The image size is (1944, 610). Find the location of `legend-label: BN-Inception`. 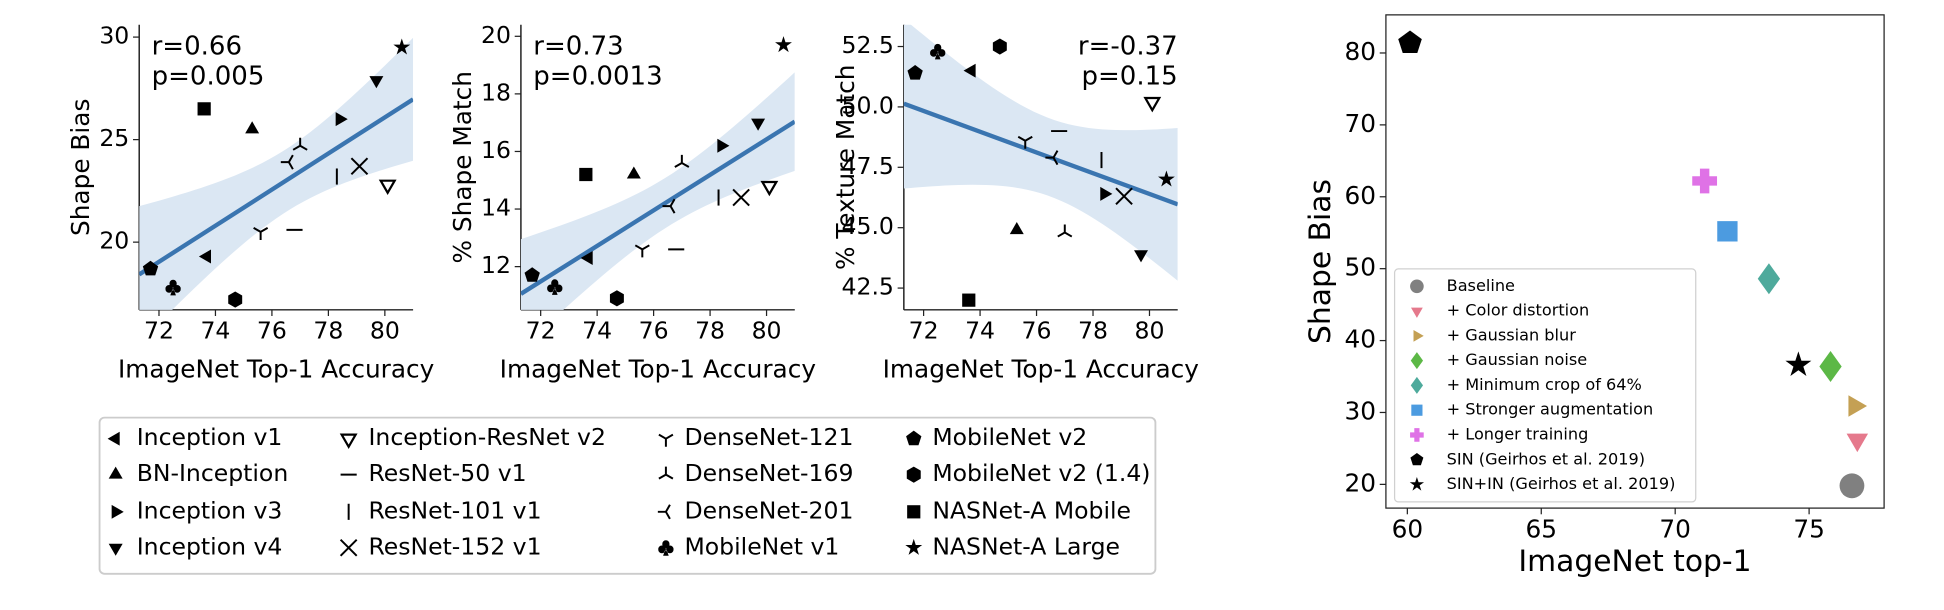

legend-label: BN-Inception is located at coordinates (213, 473).